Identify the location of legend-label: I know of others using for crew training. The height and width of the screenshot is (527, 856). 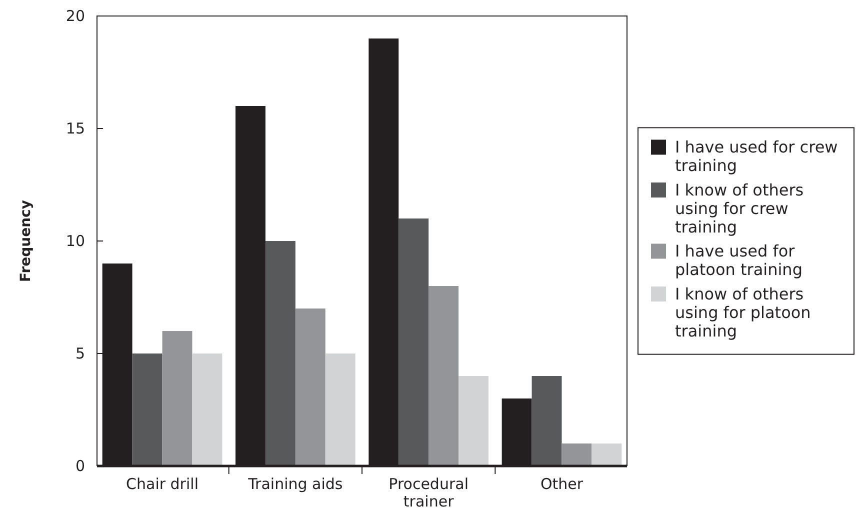
(739, 208).